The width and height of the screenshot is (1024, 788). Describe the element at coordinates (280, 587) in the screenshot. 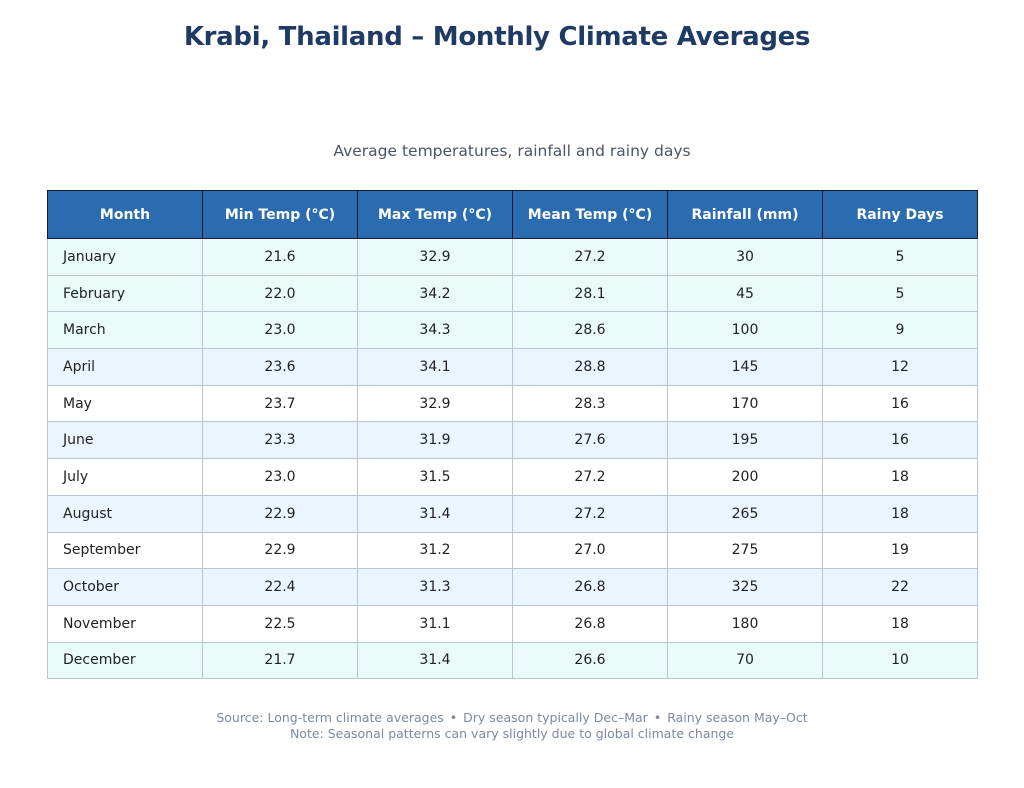

I see `value-cell: 22.4` at that location.